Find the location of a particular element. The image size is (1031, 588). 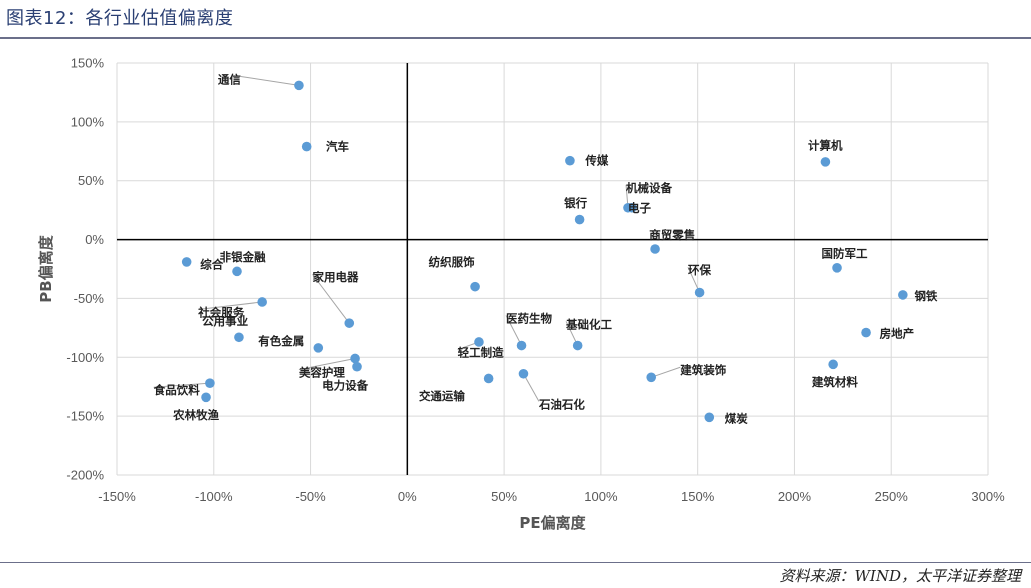

y-tick-label: 100% is located at coordinates (88, 121).